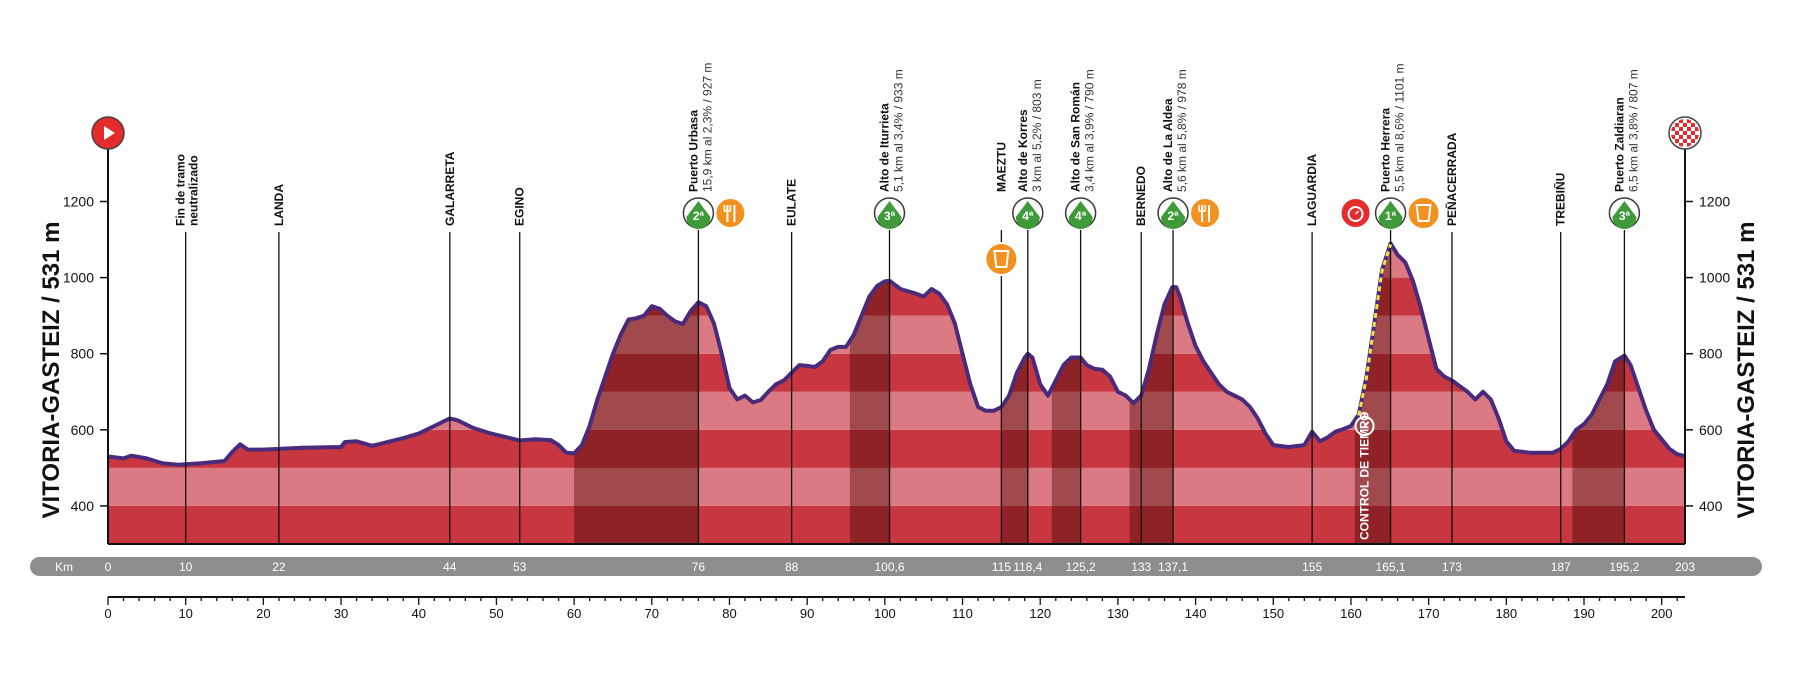 Image resolution: width=1796 pixels, height=674 pixels. What do you see at coordinates (1391, 567) in the screenshot?
I see `km-mark-label: 165,1` at bounding box center [1391, 567].